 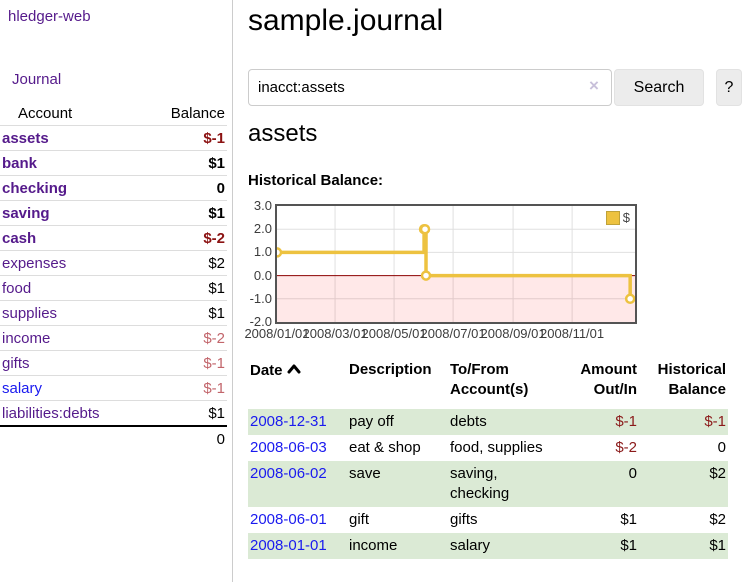 What do you see at coordinates (113, 313) in the screenshot?
I see `account-row: supplies $1` at bounding box center [113, 313].